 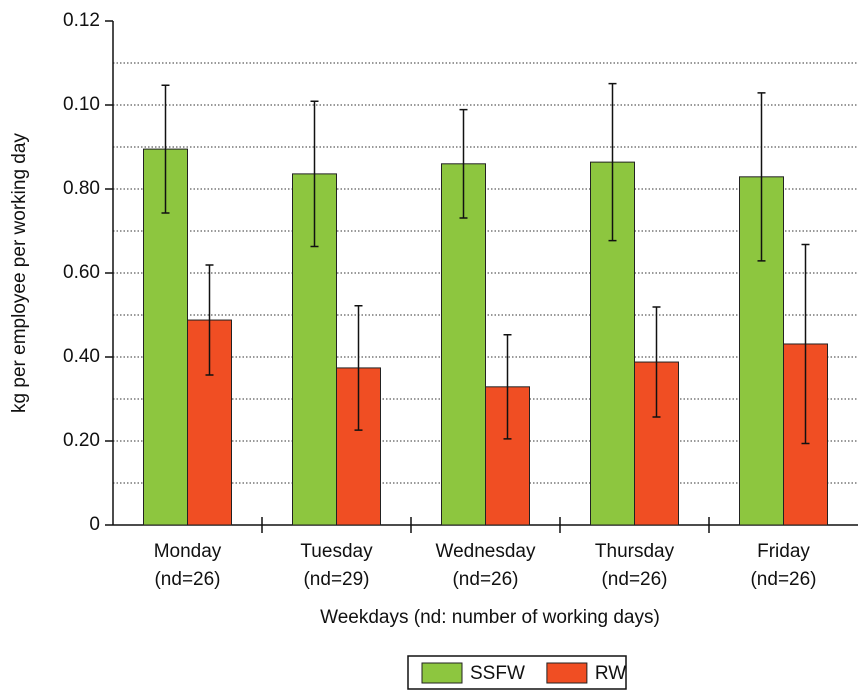 I want to click on x-tick-label: Wednesday, so click(x=486, y=551).